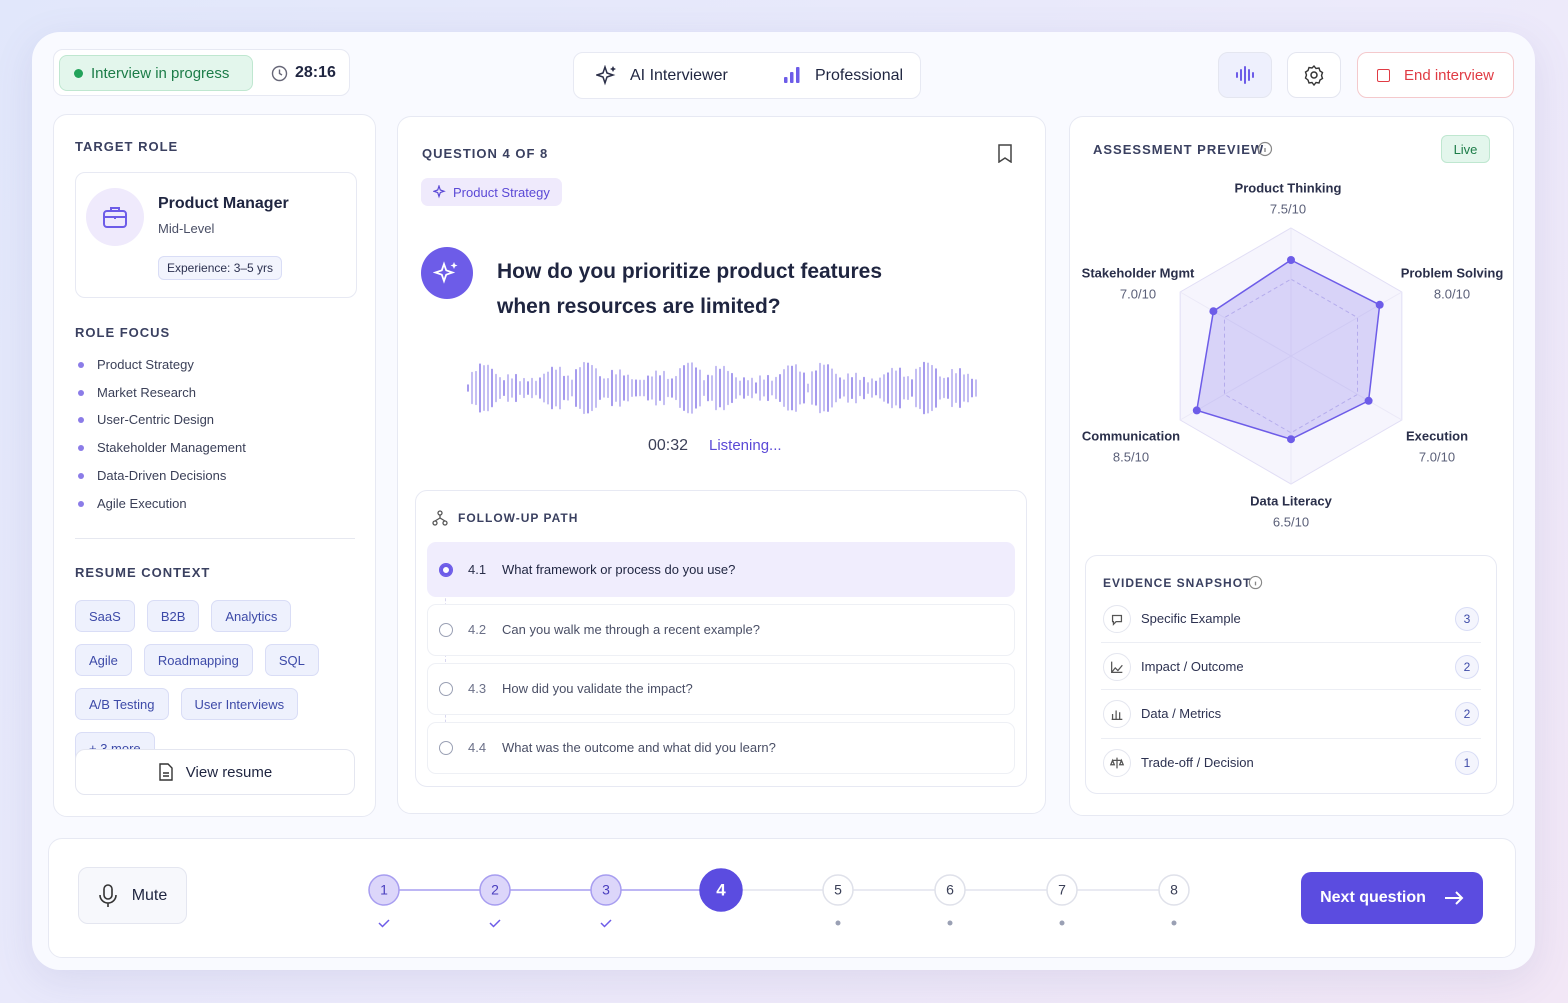 This screenshot has width=1568, height=1003. Describe the element at coordinates (1383, 75) in the screenshot. I see `stop-icon` at that location.